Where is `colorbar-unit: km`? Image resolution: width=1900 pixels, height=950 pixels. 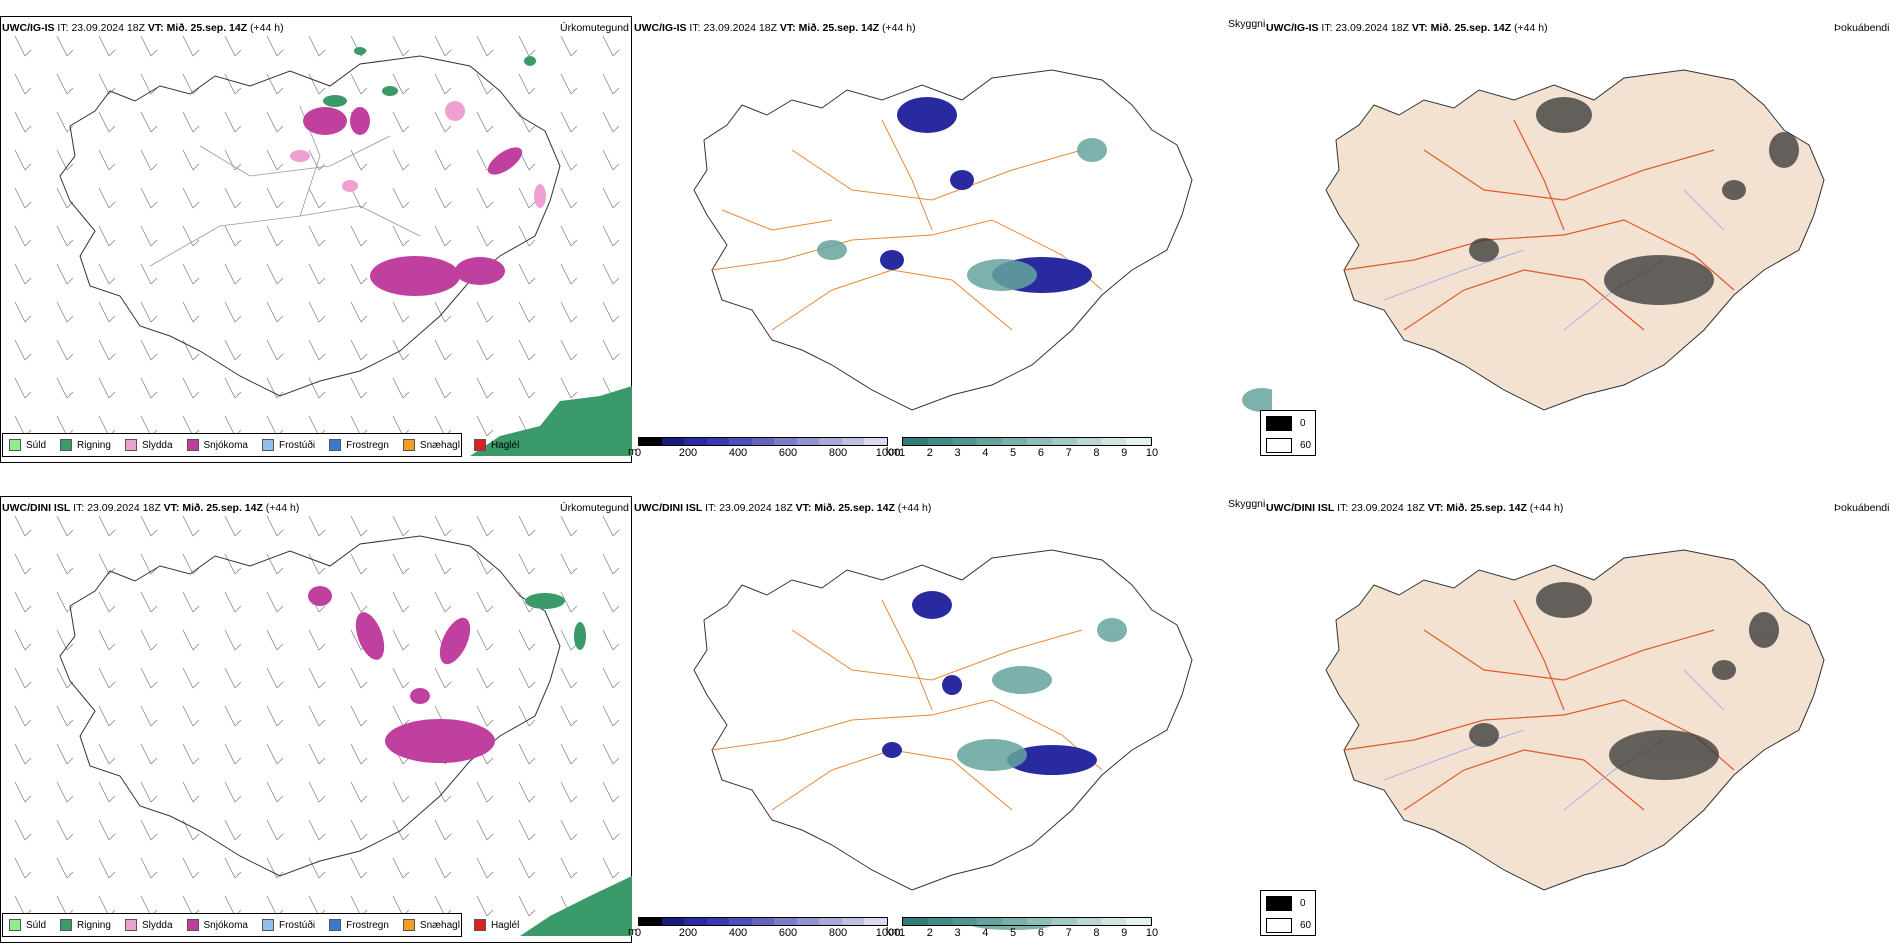 colorbar-unit: km is located at coordinates (893, 452).